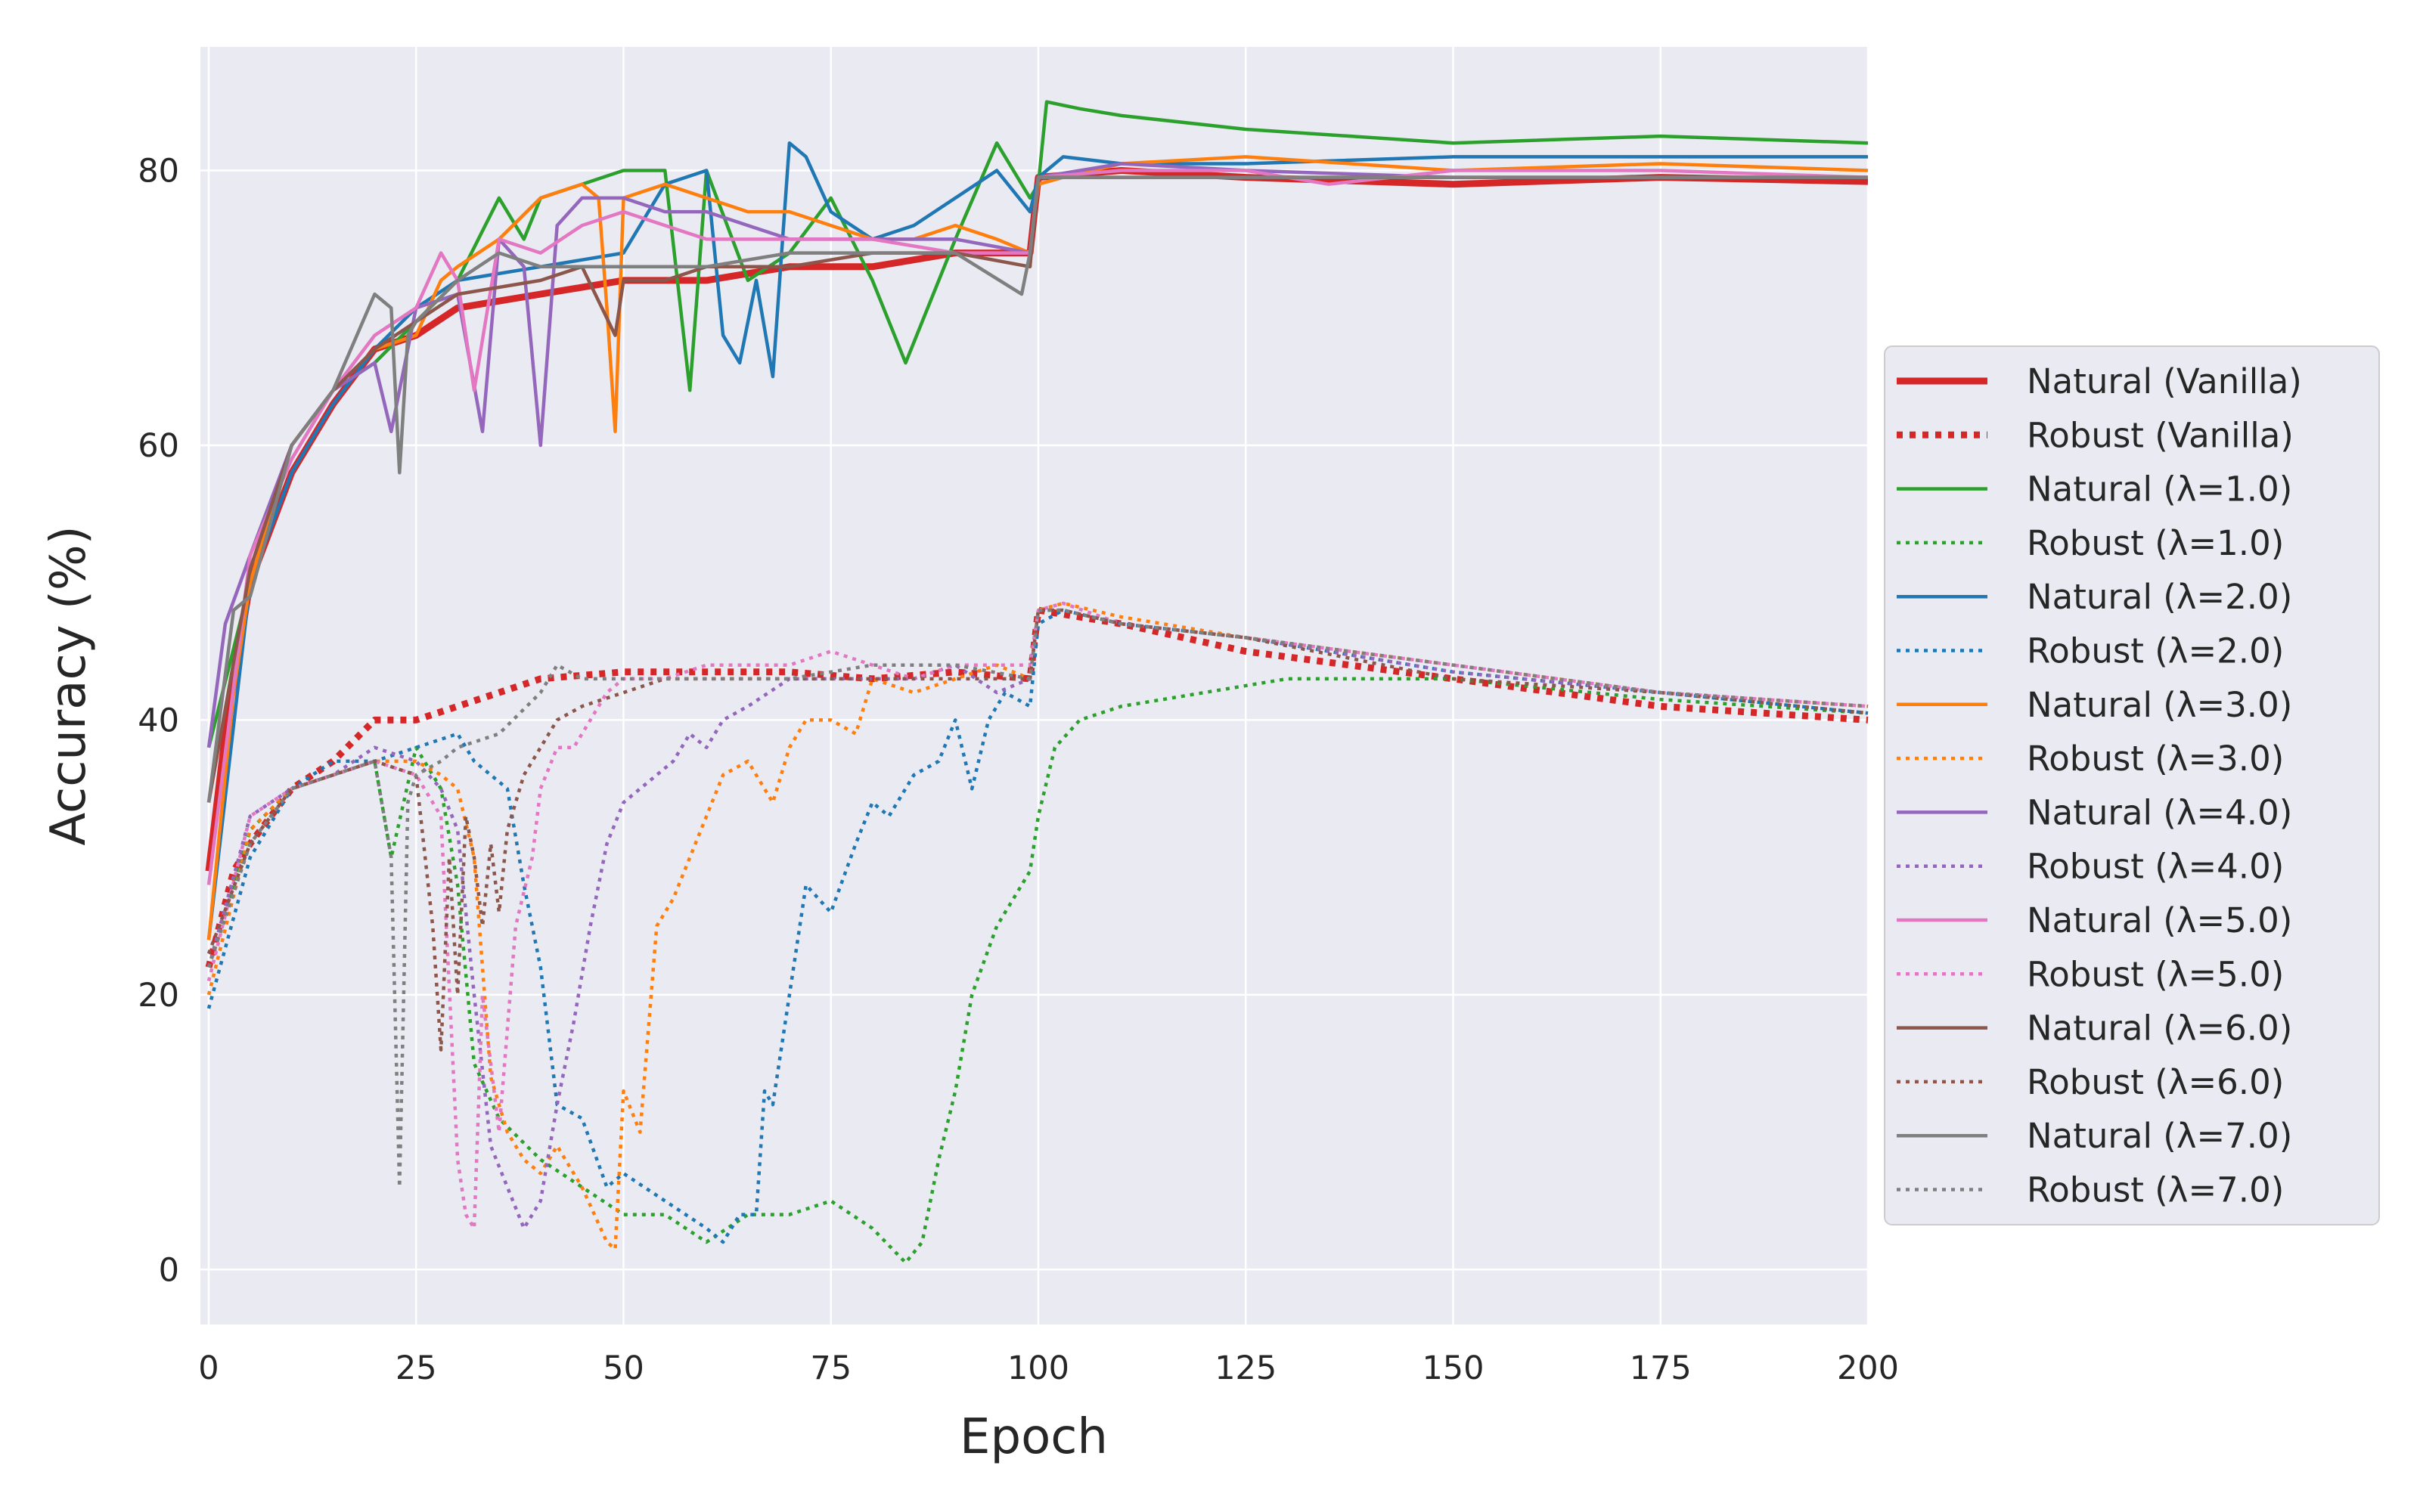  What do you see at coordinates (2155, 759) in the screenshot?
I see `legend-label-7: Robust (λ=3.0)` at bounding box center [2155, 759].